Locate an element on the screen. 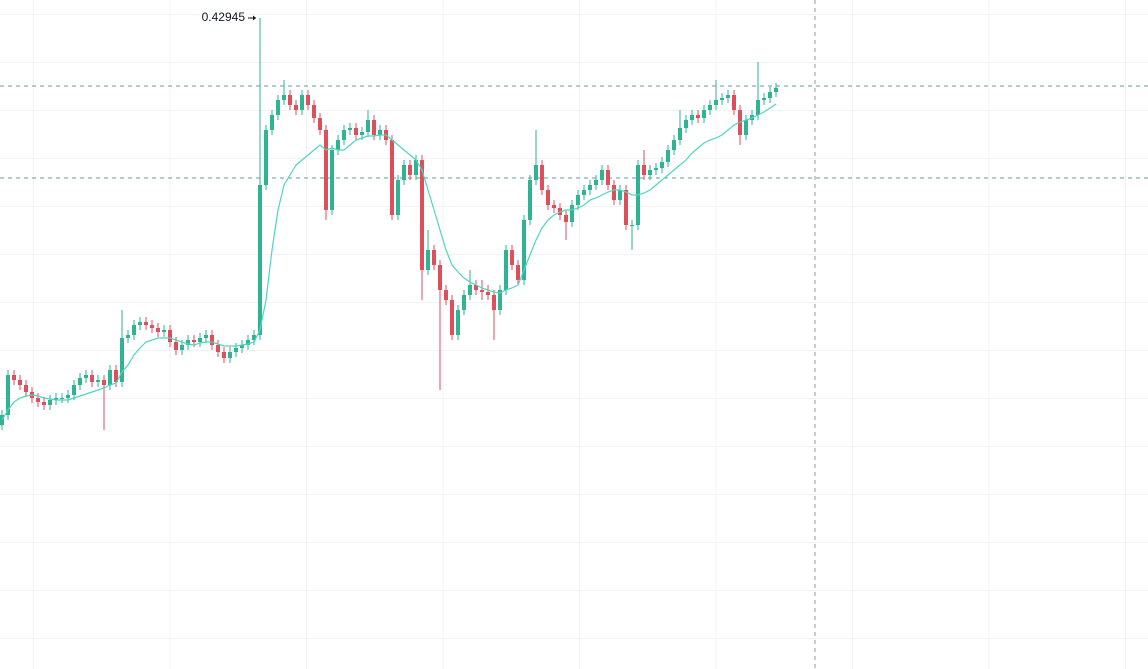 This screenshot has width=1148, height=669. max-price-label: 0.42945 is located at coordinates (224, 17).